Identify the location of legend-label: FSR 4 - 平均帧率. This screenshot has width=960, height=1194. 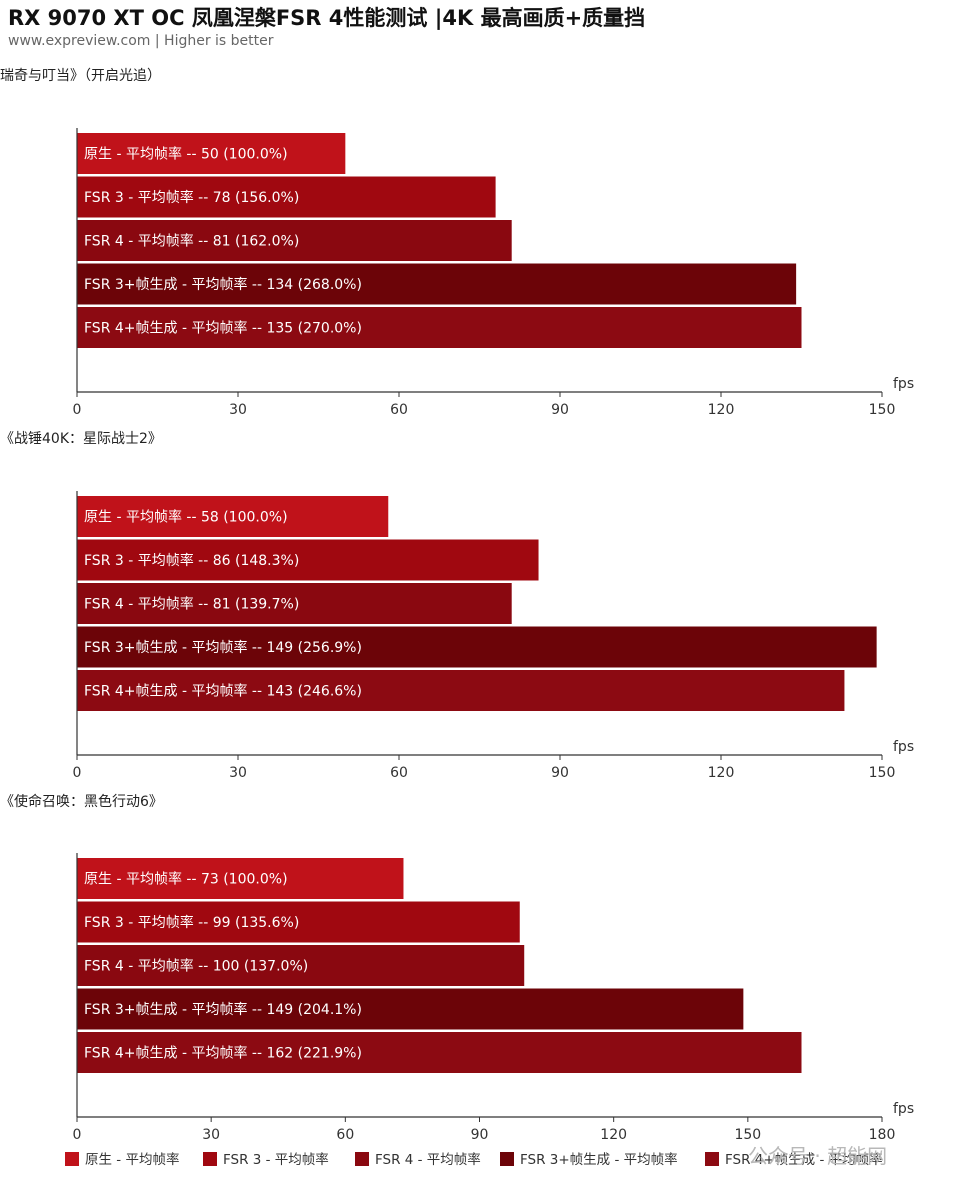
(428, 1159).